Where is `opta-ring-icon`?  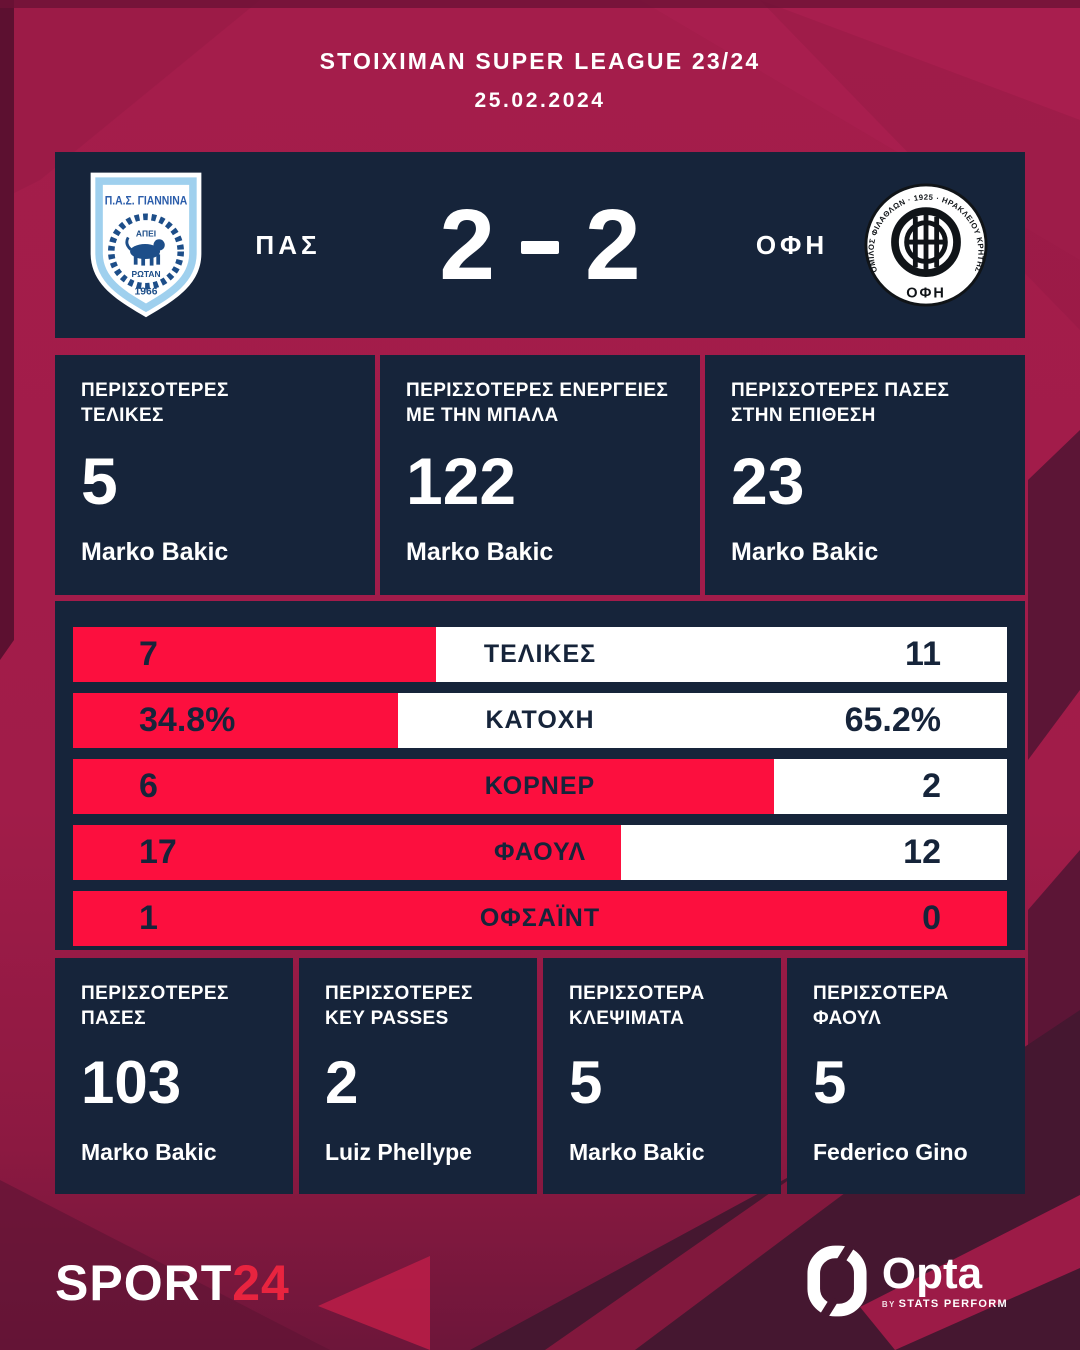
opta-ring-icon is located at coordinates (837, 1281).